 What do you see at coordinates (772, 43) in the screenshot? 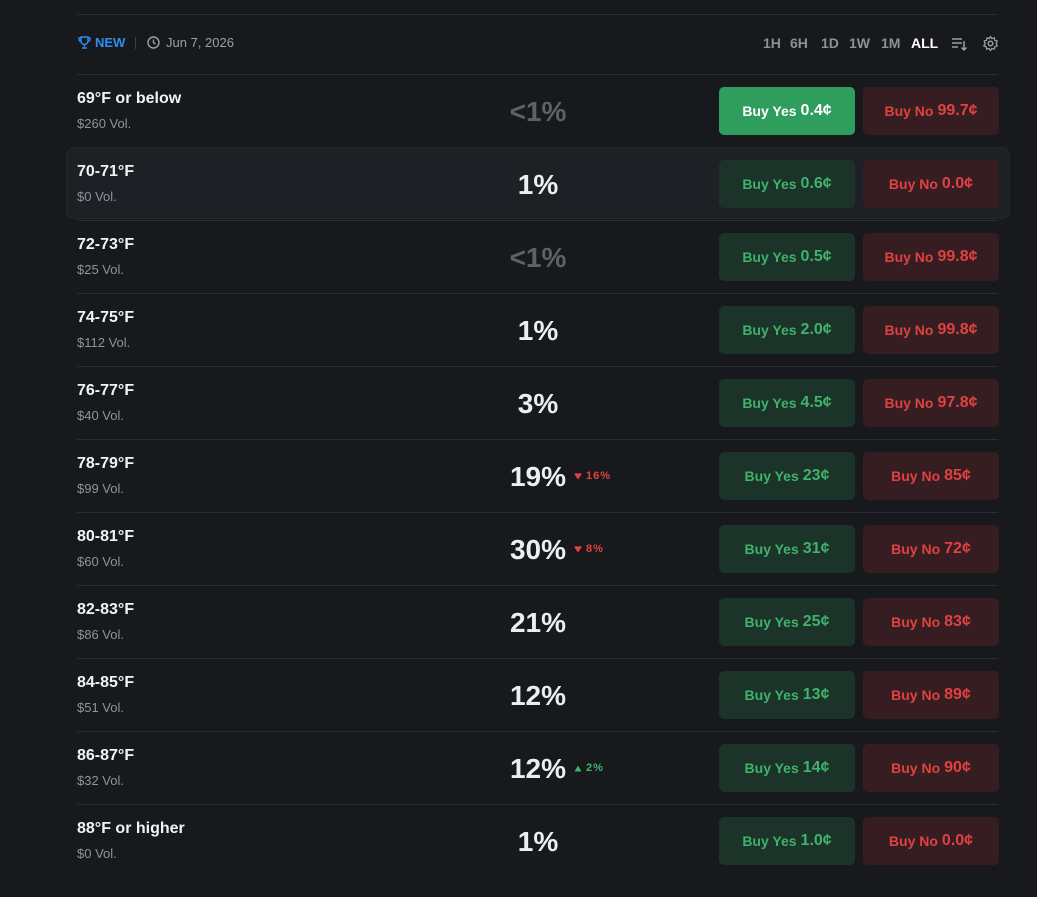
I see `range-button: 1H` at bounding box center [772, 43].